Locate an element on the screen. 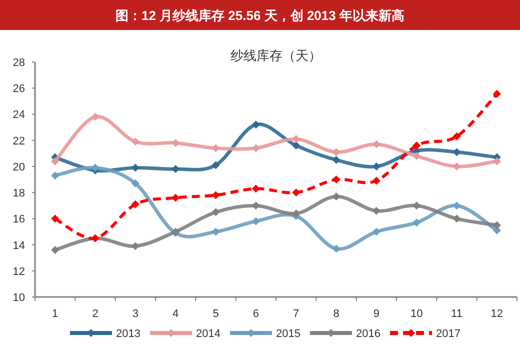 This screenshot has height=347, width=520. y-tick-label: 22 is located at coordinates (18, 141).